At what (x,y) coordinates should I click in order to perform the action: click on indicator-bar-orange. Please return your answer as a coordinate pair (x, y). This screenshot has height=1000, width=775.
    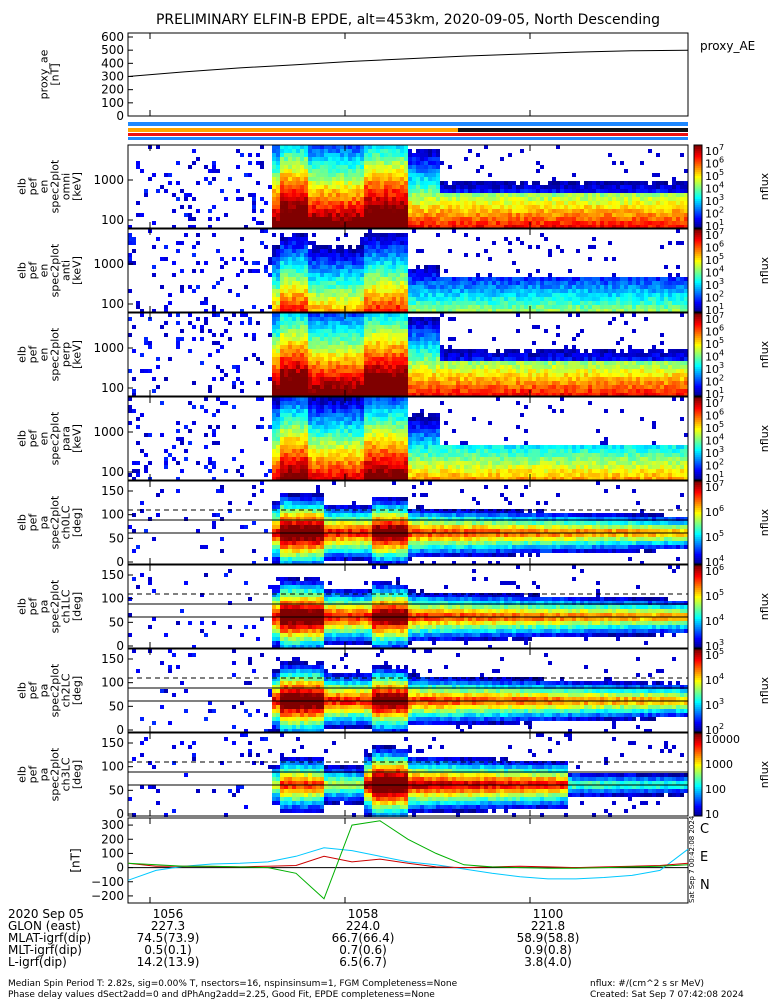
    Looking at the image, I should click on (293, 130).